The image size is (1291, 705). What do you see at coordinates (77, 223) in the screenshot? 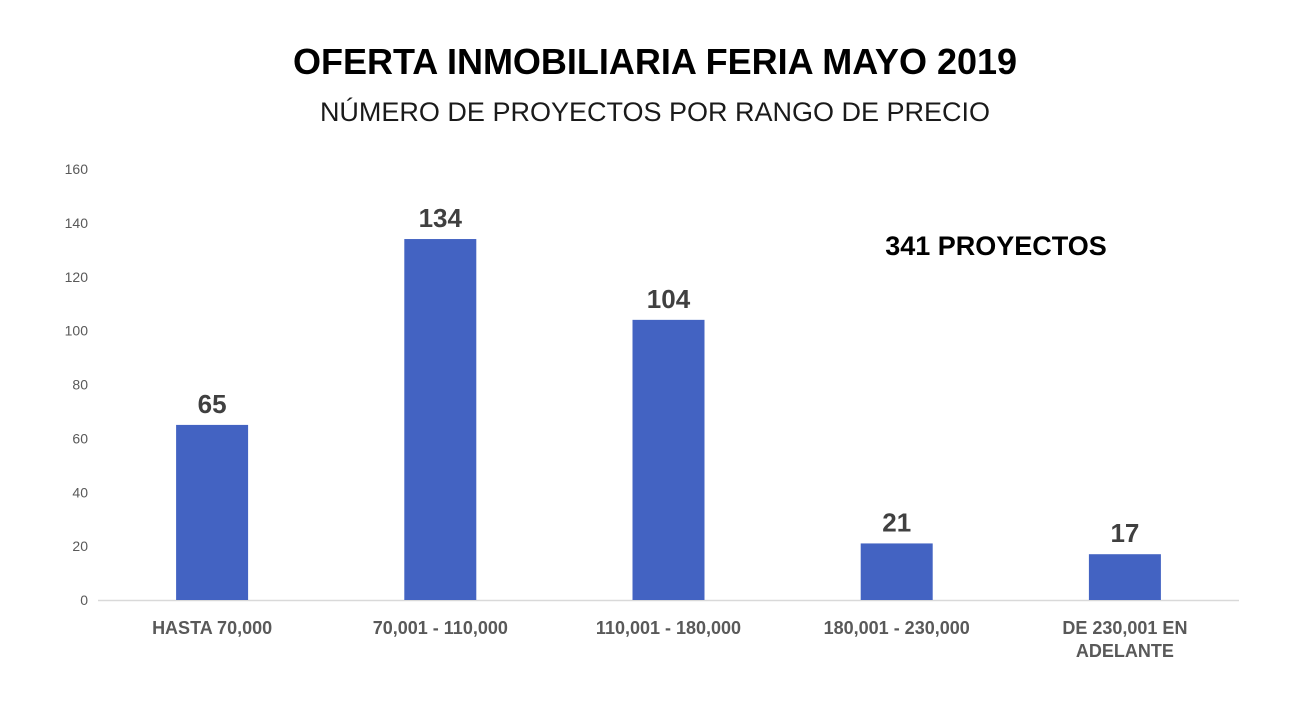
I see `y-tick-label: 140` at bounding box center [77, 223].